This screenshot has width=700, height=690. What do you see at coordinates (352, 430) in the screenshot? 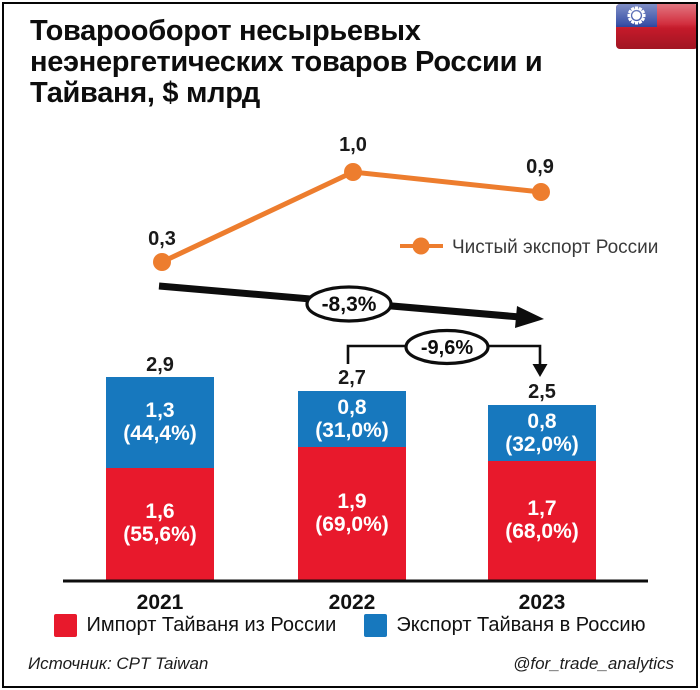
I see `bar-2022-export-pct: (31,0%)` at bounding box center [352, 430].